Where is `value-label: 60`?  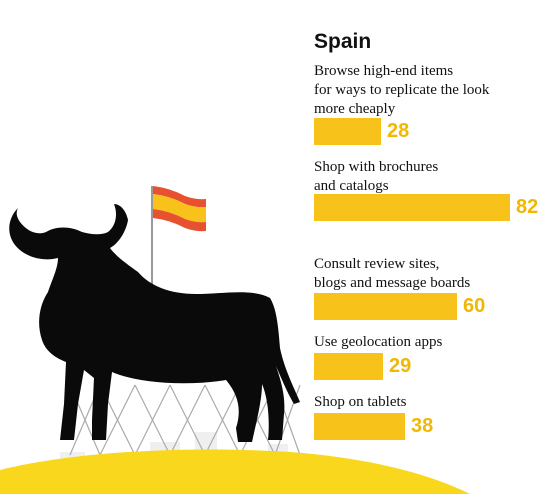 value-label: 60 is located at coordinates (474, 306).